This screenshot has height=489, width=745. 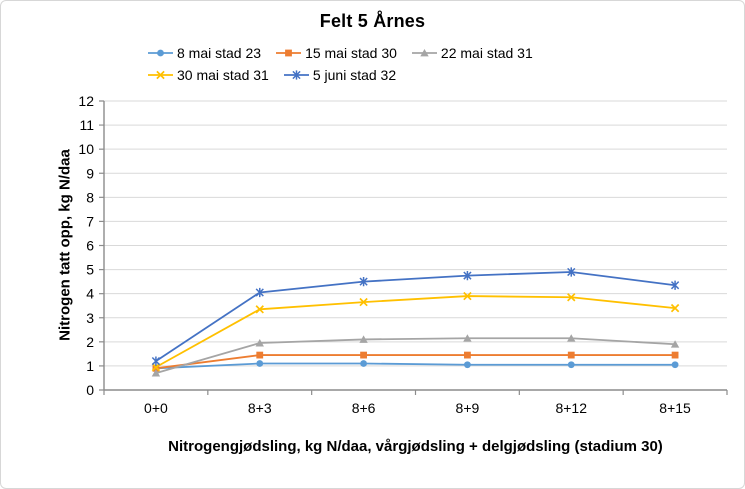 What do you see at coordinates (486, 53) in the screenshot?
I see `legend-label: 22 mai stad 31` at bounding box center [486, 53].